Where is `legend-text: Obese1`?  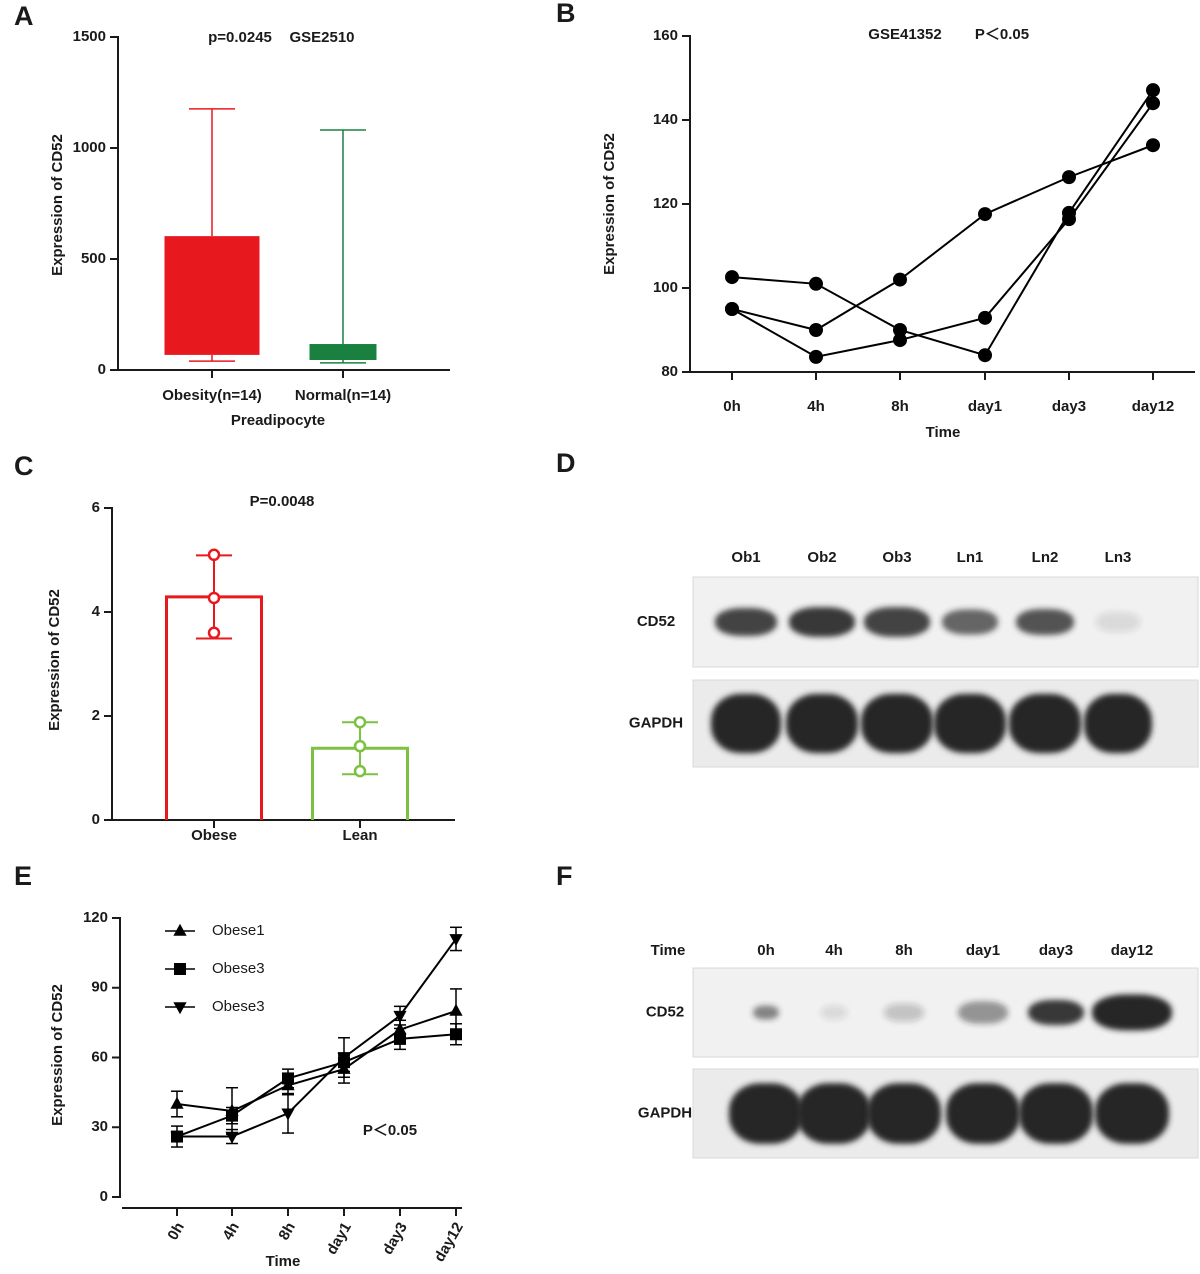 legend-text: Obese1 is located at coordinates (238, 930).